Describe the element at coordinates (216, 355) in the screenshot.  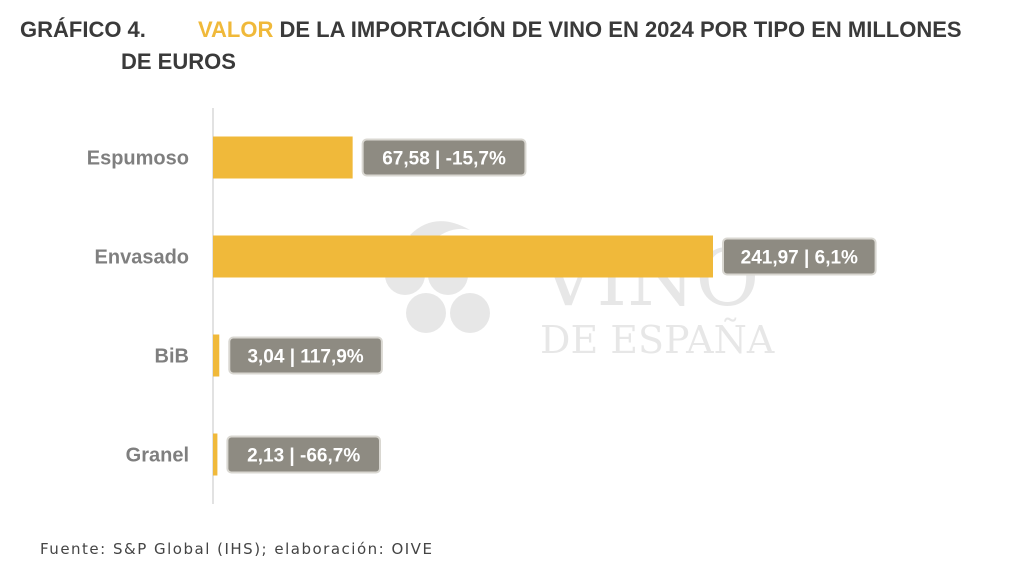
I see `bar-bib` at that location.